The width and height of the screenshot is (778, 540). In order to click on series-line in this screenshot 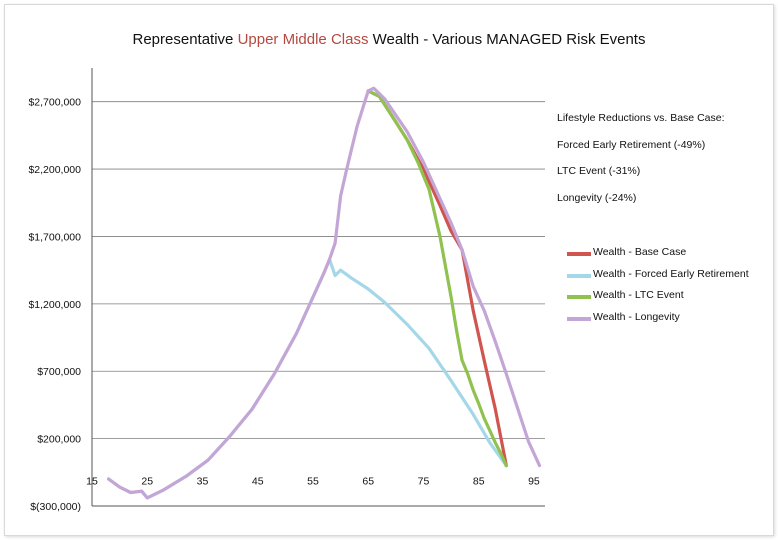, I will do `click(437, 278)`.